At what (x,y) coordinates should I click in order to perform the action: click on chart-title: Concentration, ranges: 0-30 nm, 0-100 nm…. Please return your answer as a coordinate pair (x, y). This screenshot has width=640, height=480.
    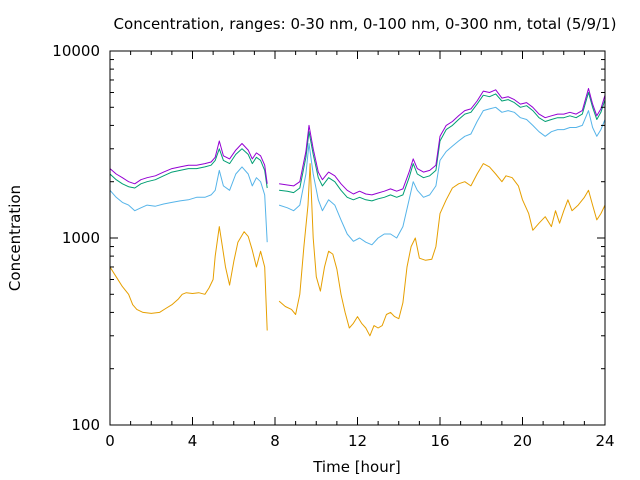
    Looking at the image, I should click on (365, 24).